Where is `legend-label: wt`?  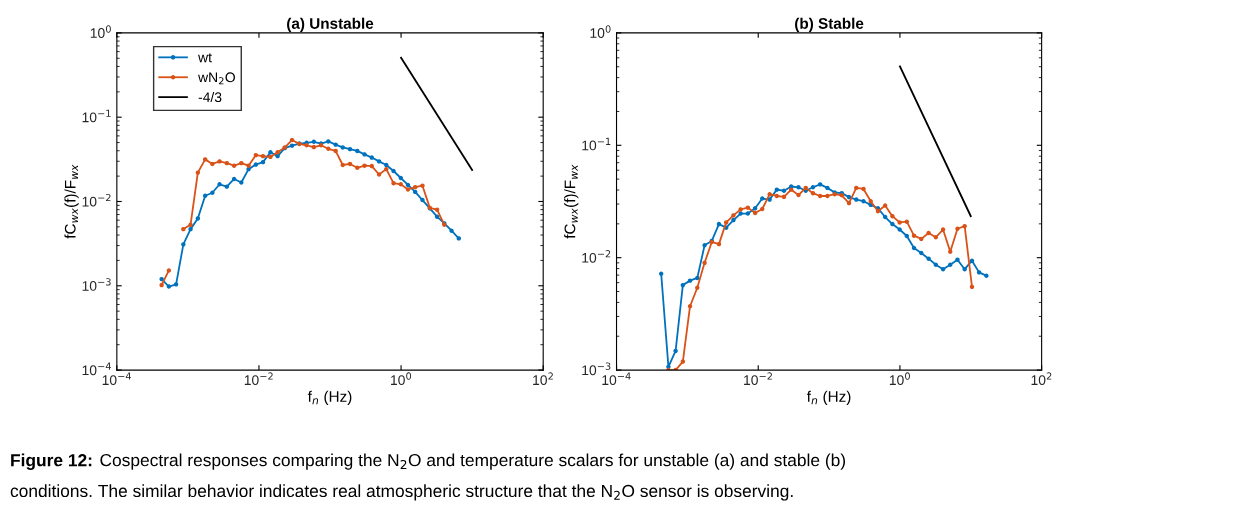 legend-label: wt is located at coordinates (205, 58).